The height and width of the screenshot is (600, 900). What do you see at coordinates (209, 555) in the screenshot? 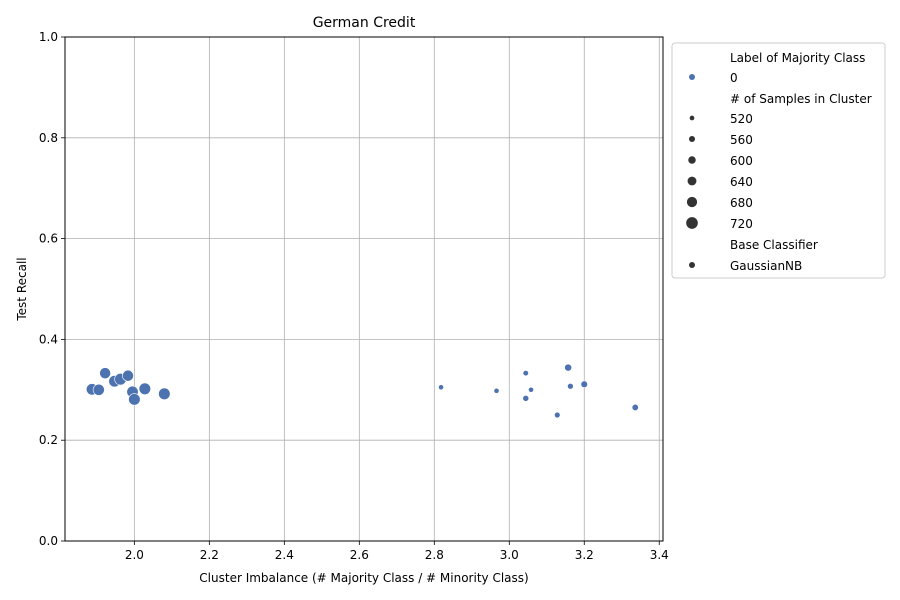
I see `x-tick-label: 2.2` at bounding box center [209, 555].